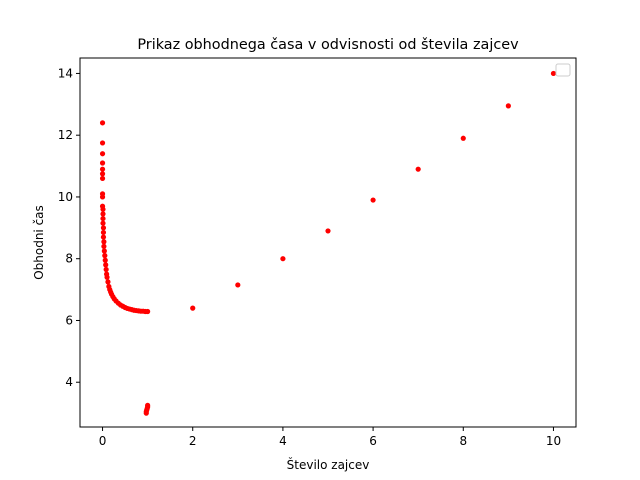 This screenshot has height=480, width=640. What do you see at coordinates (373, 441) in the screenshot?
I see `x-tick-label: 6` at bounding box center [373, 441].